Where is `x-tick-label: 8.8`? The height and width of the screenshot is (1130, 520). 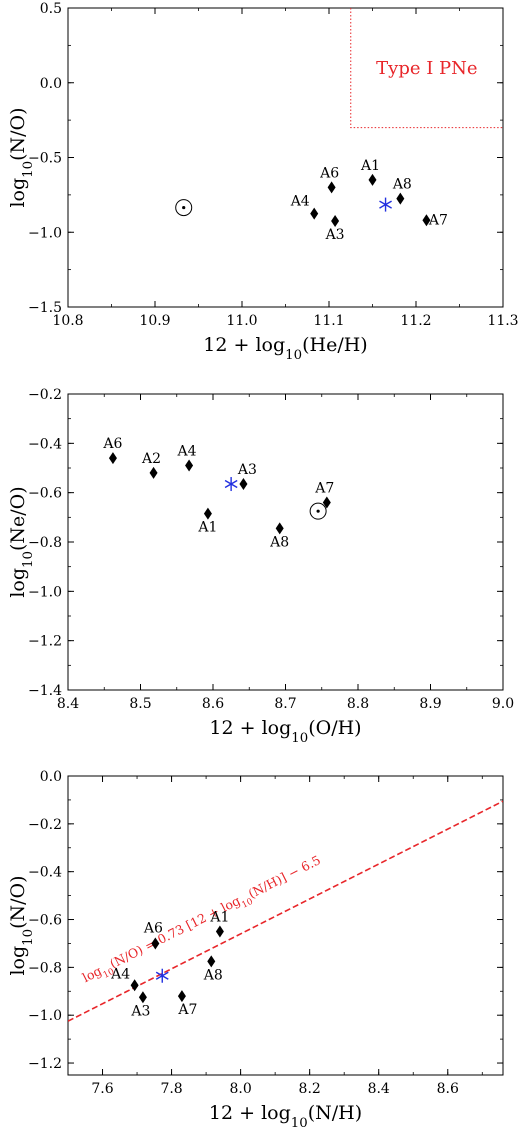
x-tick-label: 8.8 is located at coordinates (358, 704).